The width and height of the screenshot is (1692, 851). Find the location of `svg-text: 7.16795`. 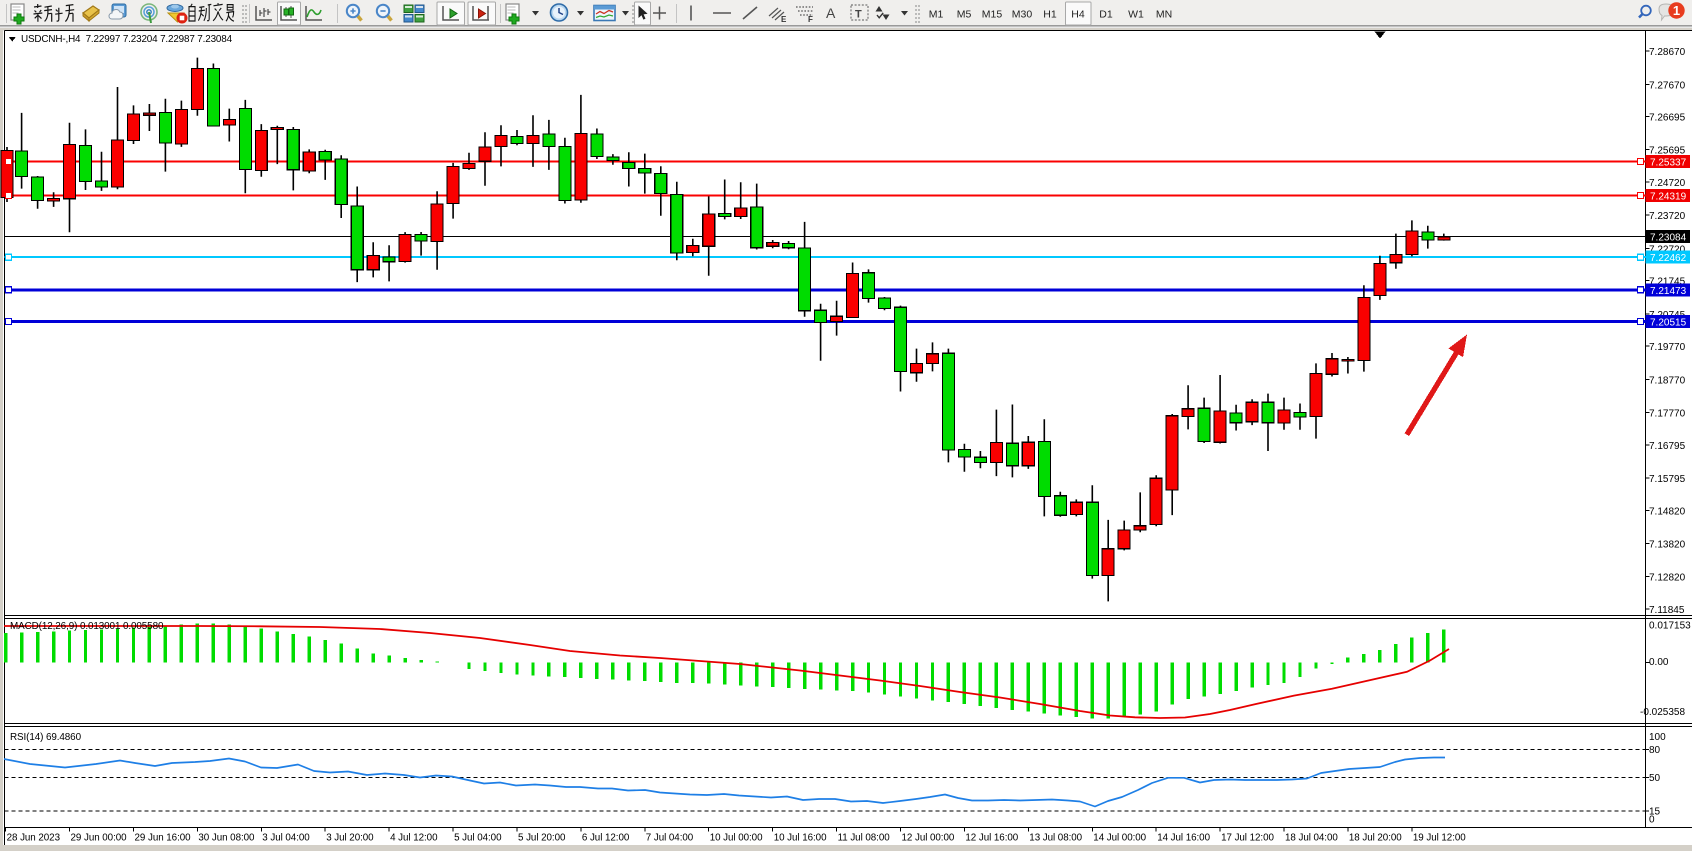

svg-text: 7.16795 is located at coordinates (1667, 446).